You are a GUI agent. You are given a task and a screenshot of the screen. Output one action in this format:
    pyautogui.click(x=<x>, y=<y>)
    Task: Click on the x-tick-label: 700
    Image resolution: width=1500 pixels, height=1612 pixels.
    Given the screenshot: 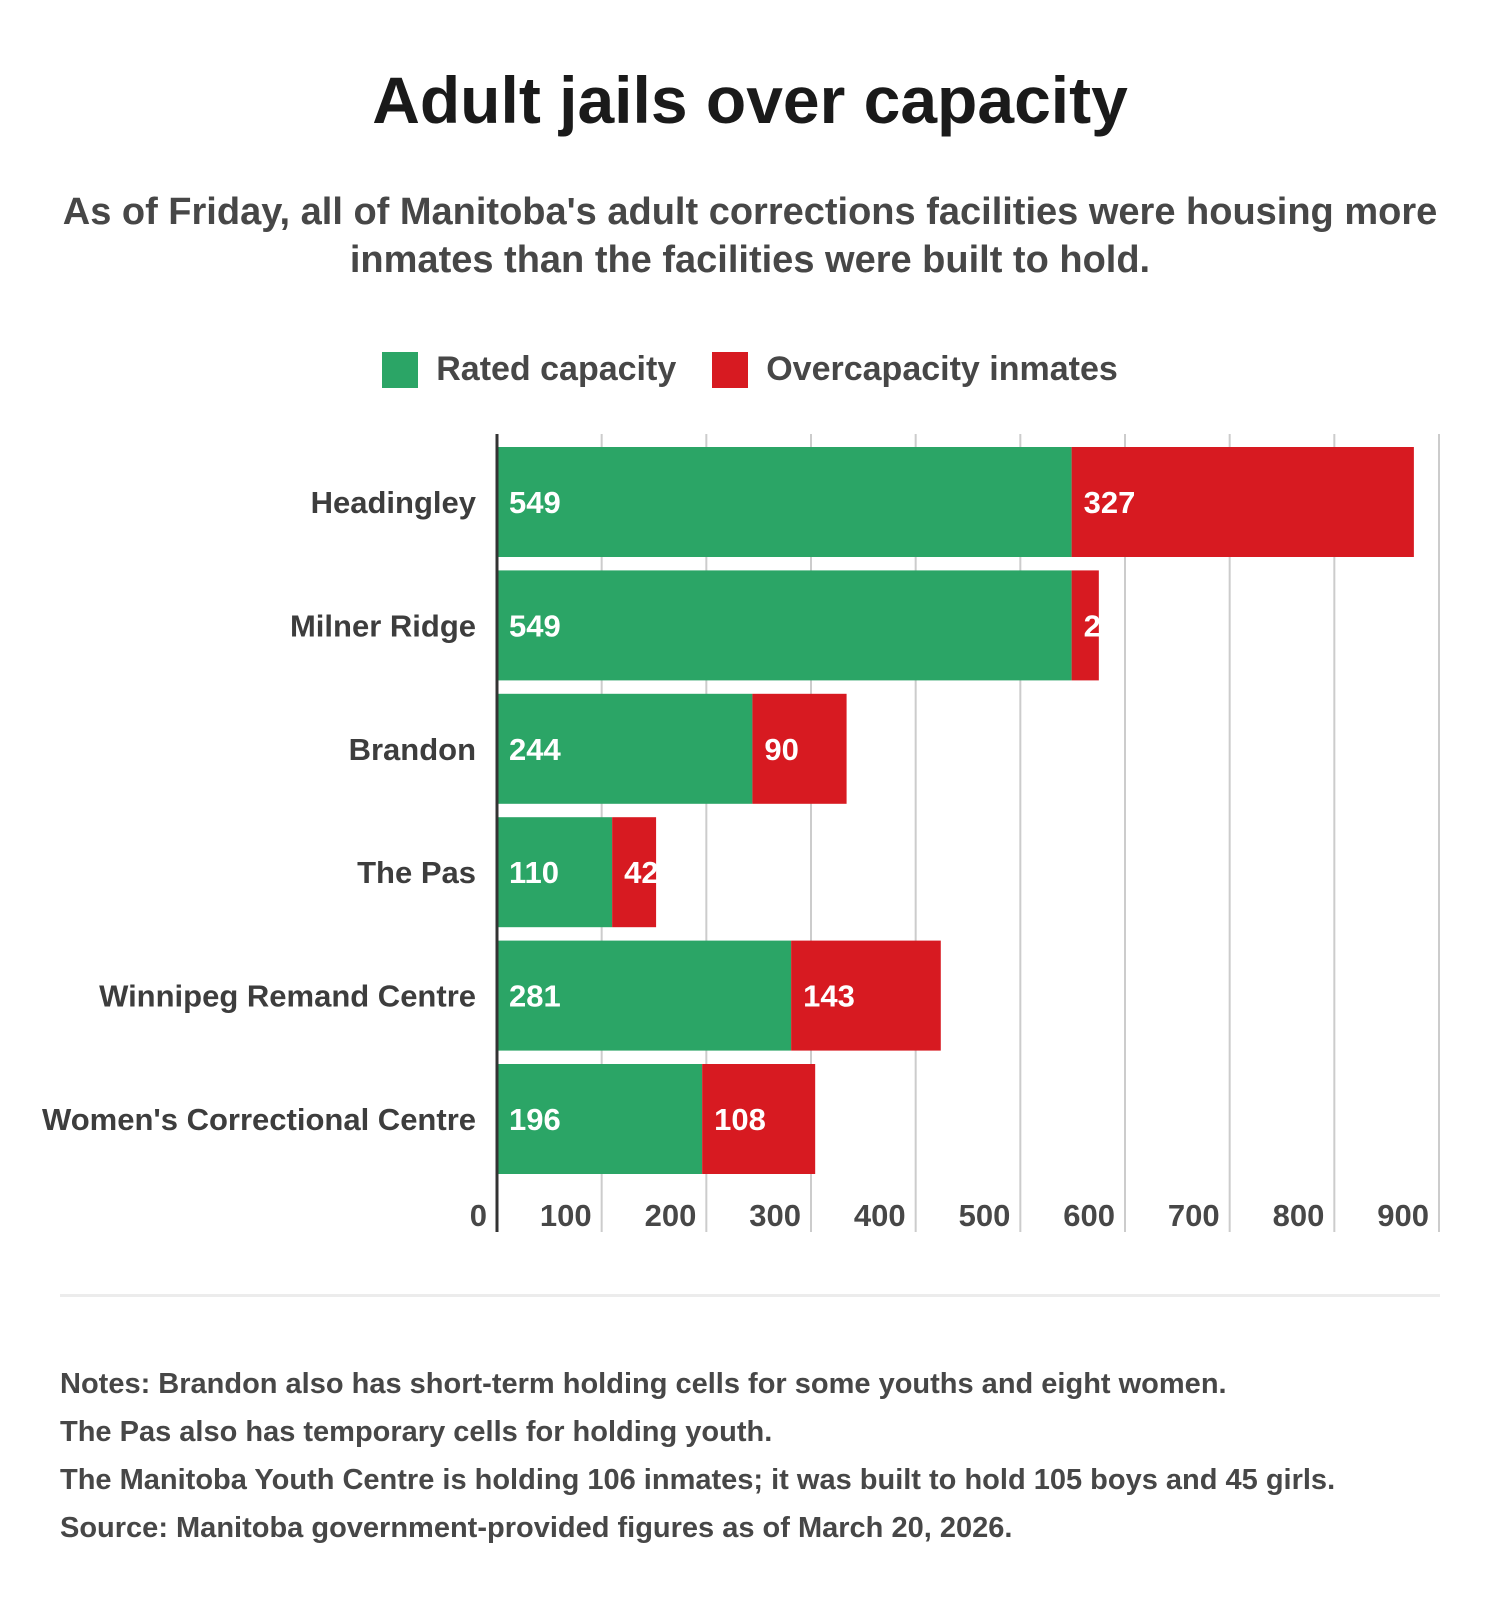 What is the action you would take?
    pyautogui.click(x=1194, y=1215)
    